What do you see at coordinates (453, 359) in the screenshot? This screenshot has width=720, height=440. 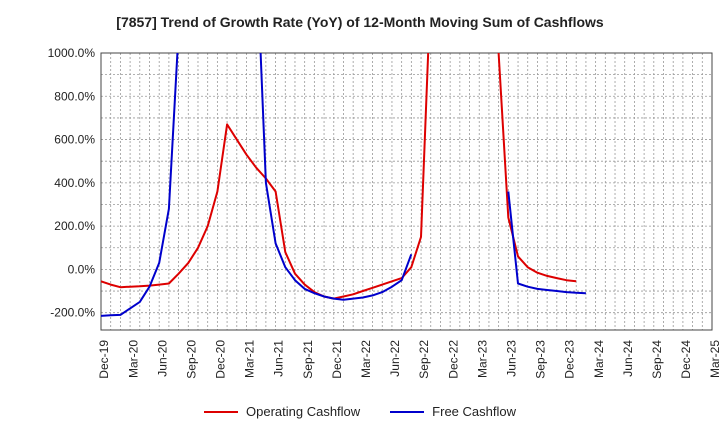 I see `x-tick-label: Dec-22` at bounding box center [453, 359].